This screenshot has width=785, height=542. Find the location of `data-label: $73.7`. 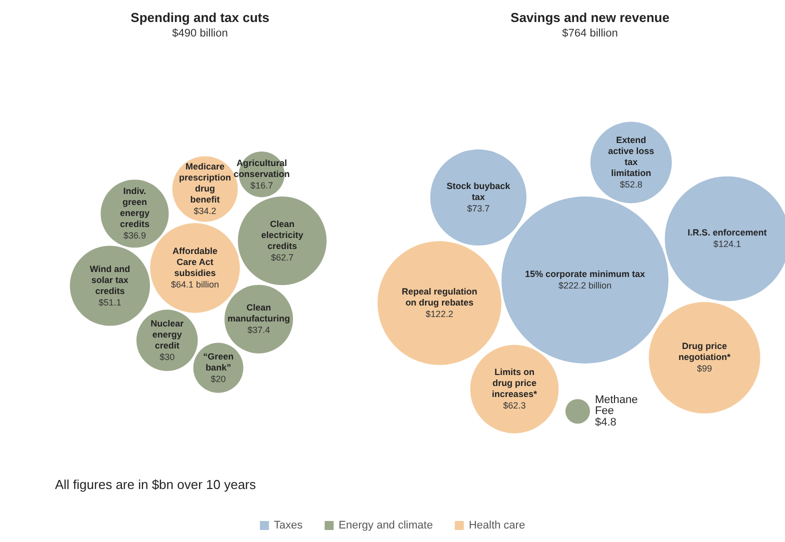

data-label: $73.7 is located at coordinates (478, 208).